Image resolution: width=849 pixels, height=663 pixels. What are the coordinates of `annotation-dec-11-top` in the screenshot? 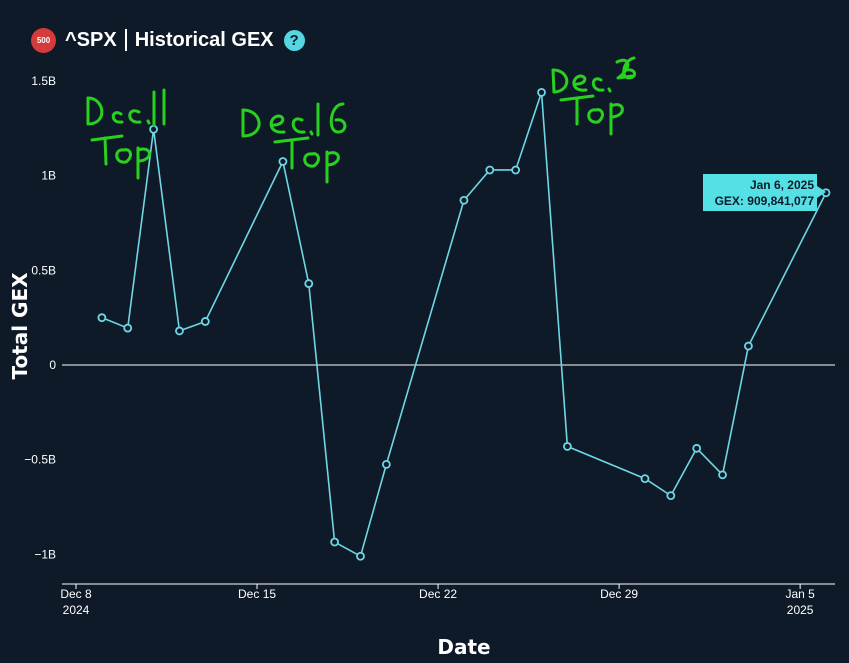 It's located at (126, 134).